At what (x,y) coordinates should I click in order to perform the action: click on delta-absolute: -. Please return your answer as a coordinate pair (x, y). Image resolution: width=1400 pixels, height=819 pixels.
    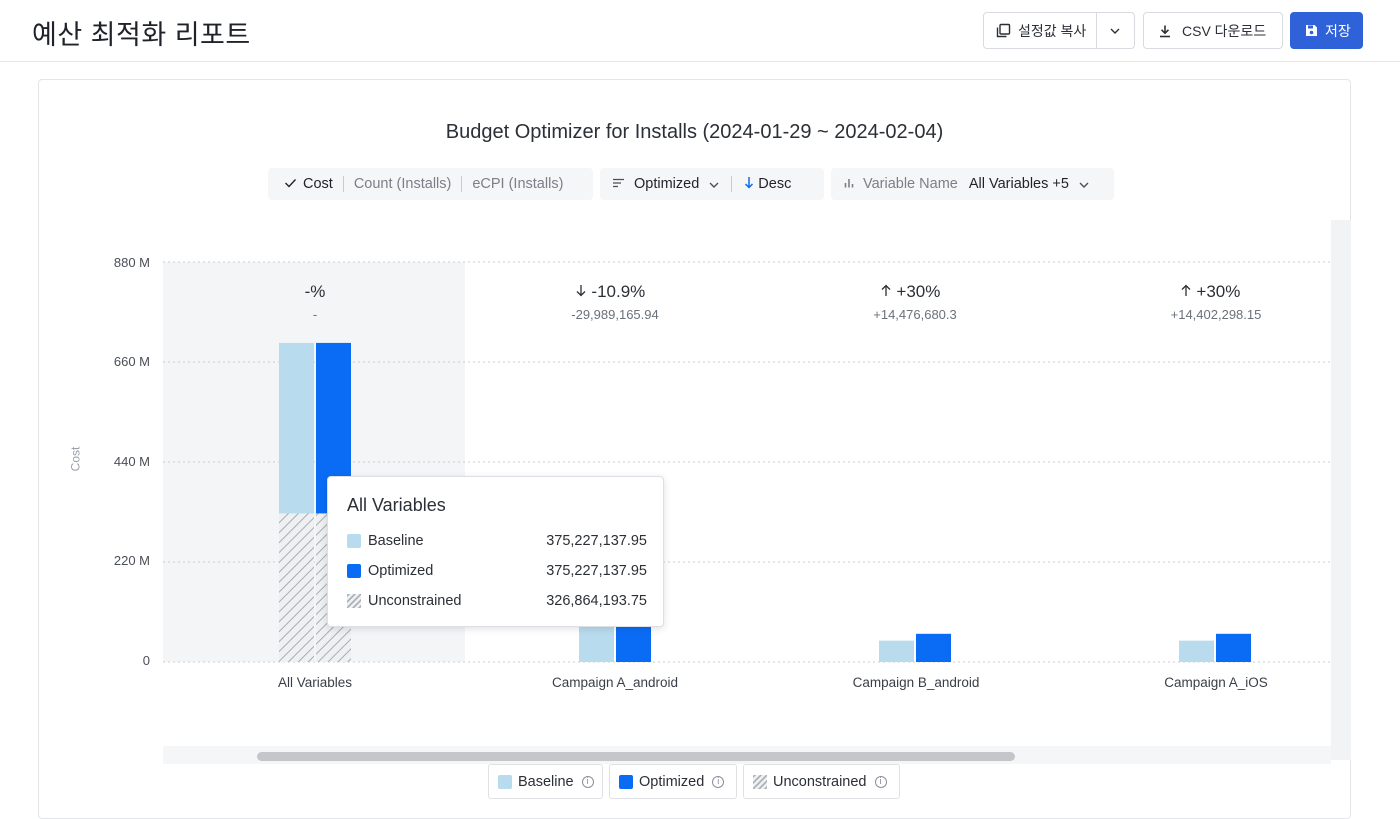
    Looking at the image, I should click on (315, 314).